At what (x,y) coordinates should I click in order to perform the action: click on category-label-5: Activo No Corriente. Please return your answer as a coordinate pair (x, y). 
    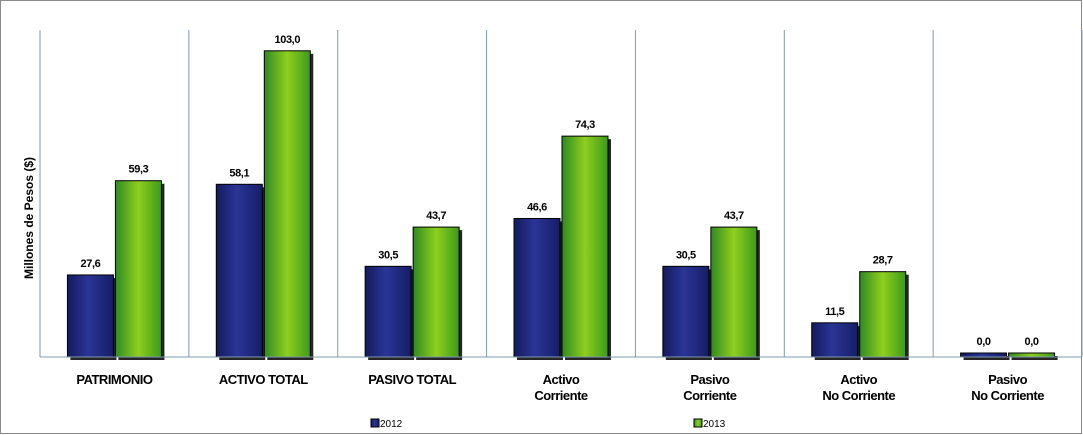
    Looking at the image, I should click on (858, 387).